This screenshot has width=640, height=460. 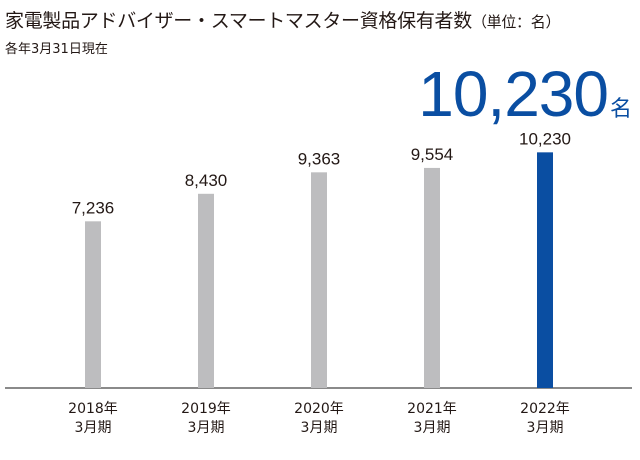 What do you see at coordinates (432, 418) in the screenshot?
I see `category-label-3: 2021年 3月期` at bounding box center [432, 418].